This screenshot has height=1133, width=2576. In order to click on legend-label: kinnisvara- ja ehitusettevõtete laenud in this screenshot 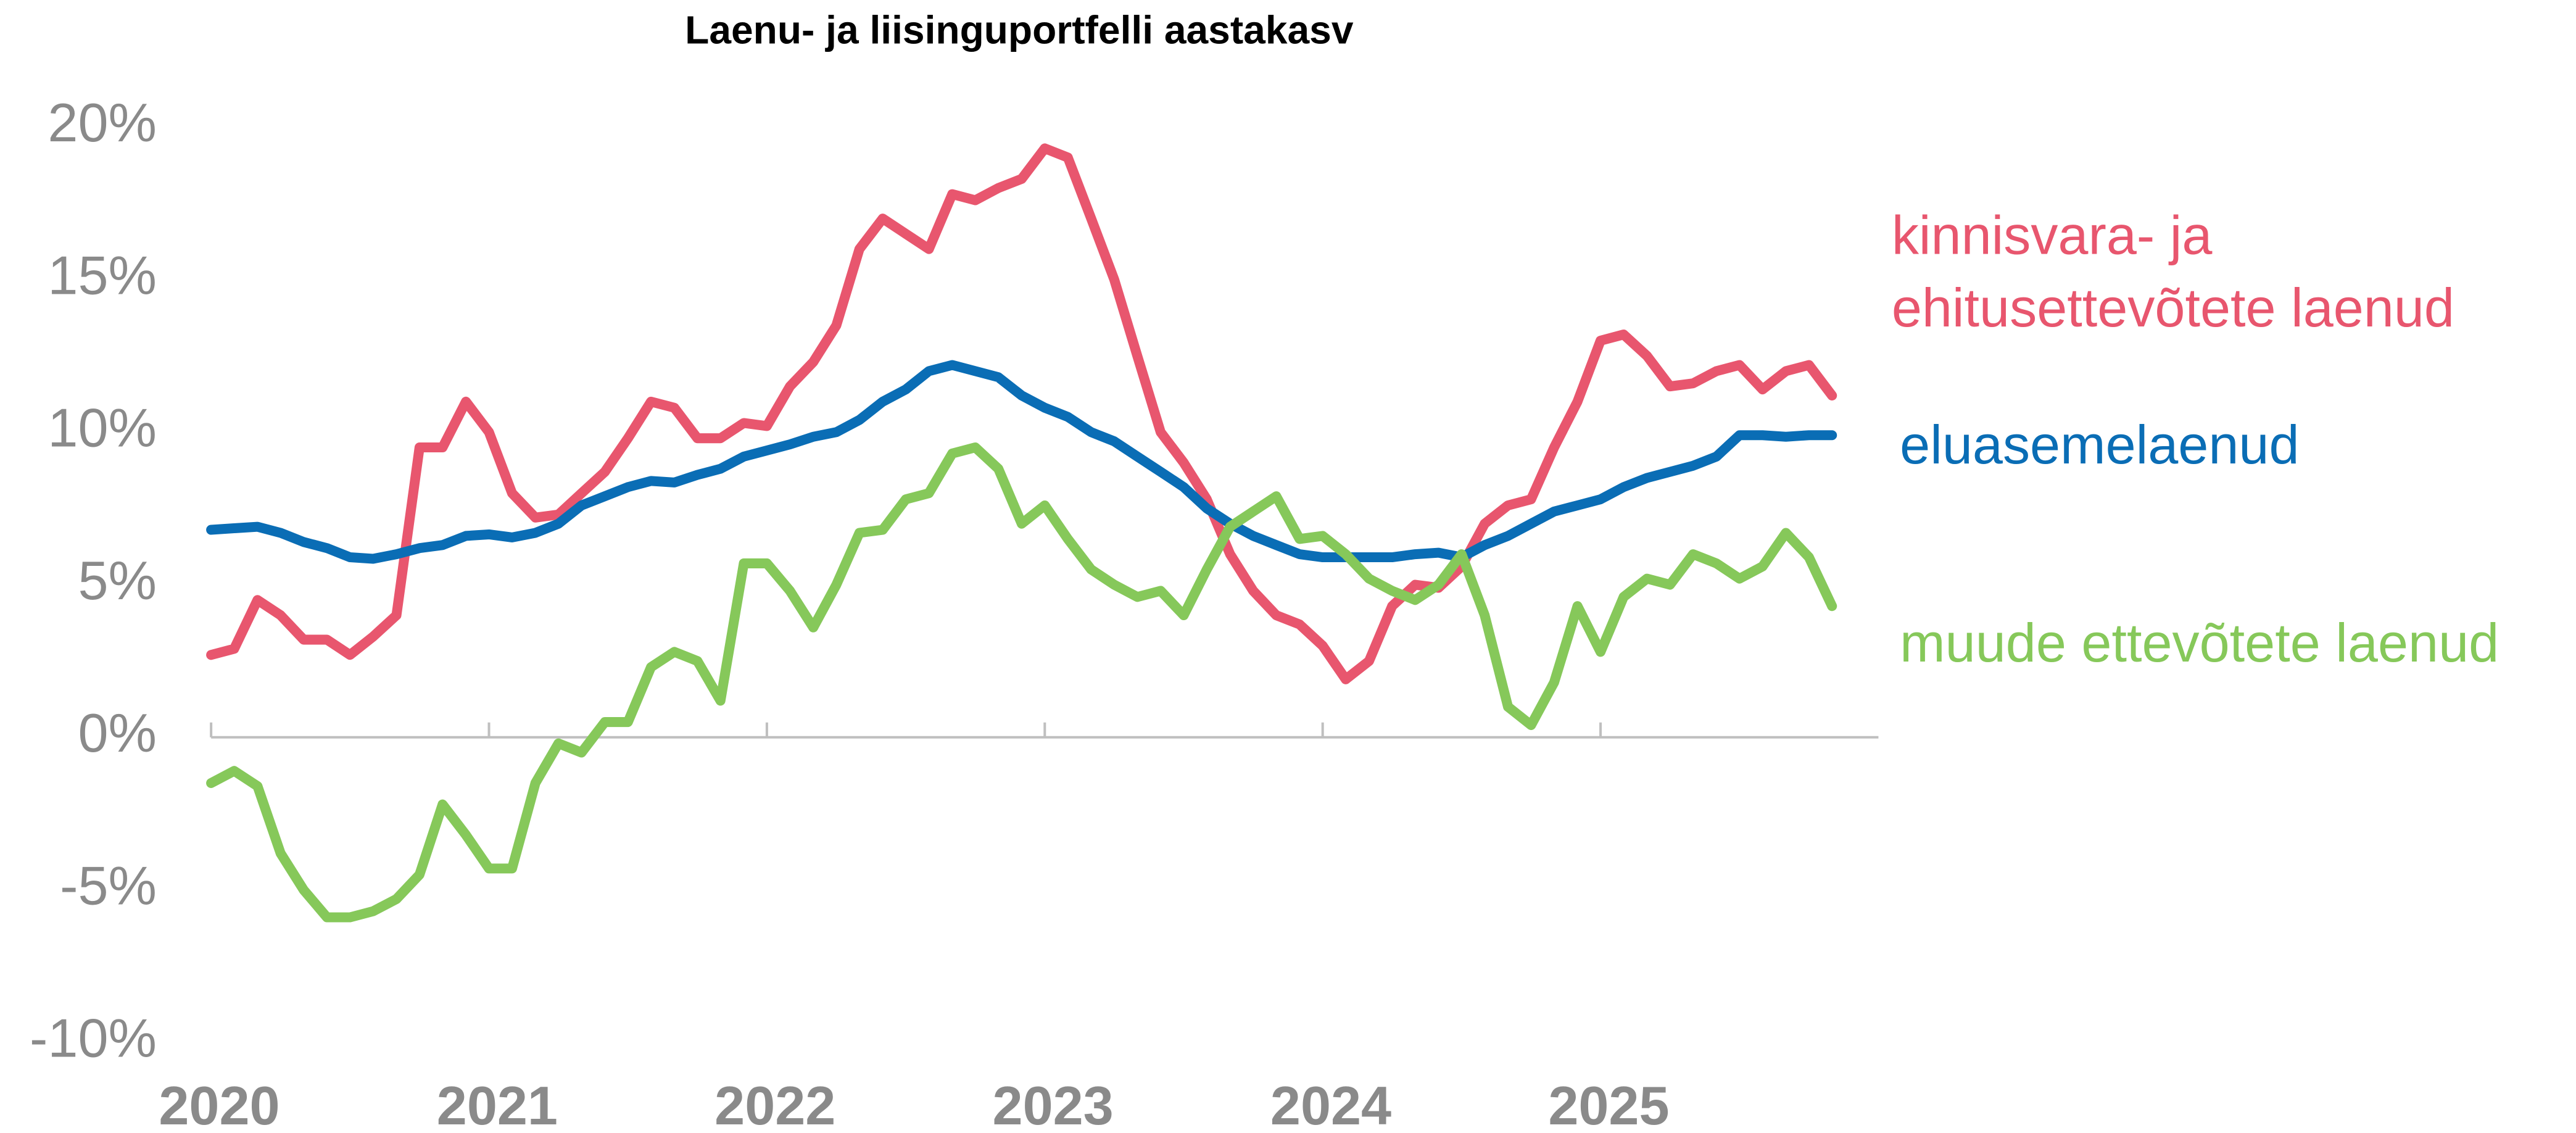, I will do `click(2172, 271)`.